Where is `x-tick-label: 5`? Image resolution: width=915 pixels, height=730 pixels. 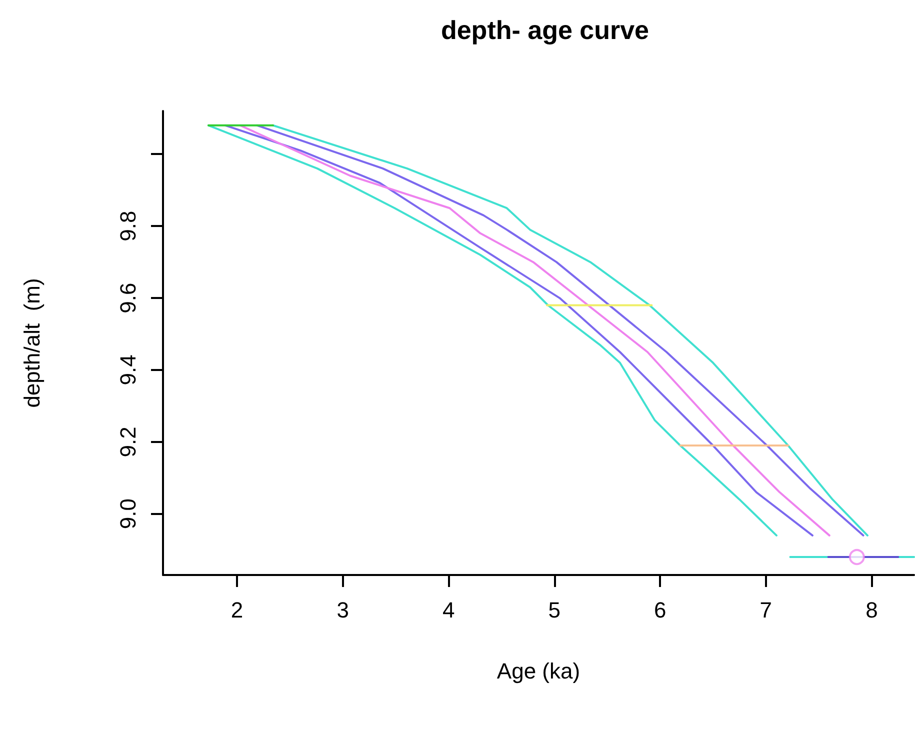 x-tick-label: 5 is located at coordinates (554, 610).